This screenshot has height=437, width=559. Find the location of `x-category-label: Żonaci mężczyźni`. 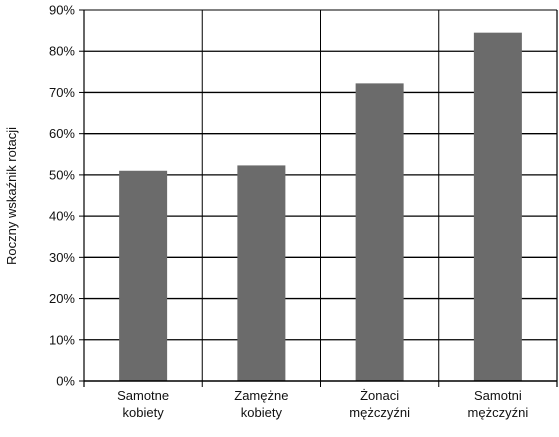

x-category-label: Żonaci mężczyźni is located at coordinates (379, 404).